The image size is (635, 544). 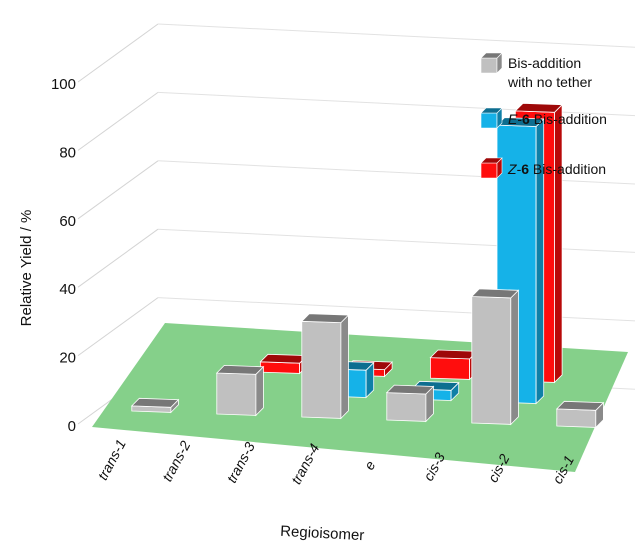 I want to click on legend-label-bis-addition: Bis-addition, so click(x=544, y=63).